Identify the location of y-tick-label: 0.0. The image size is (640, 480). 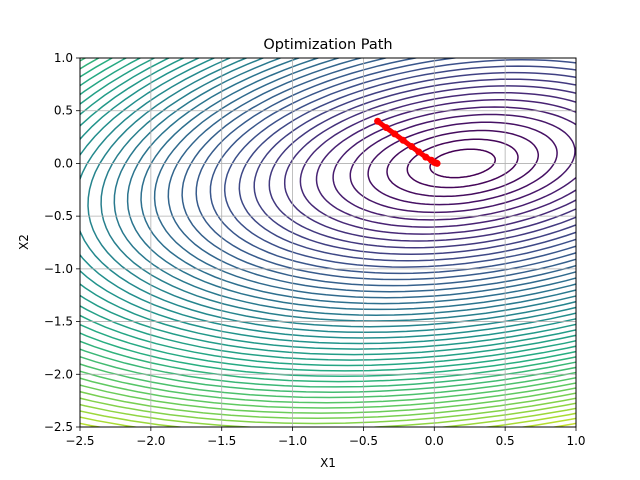
(63, 163).